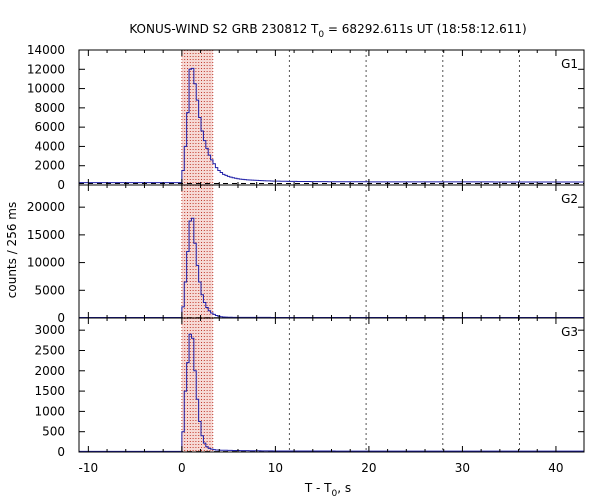 Image resolution: width=600 pixels, height=500 pixels. I want to click on g1-y-tick-label-5: 10000, so click(46, 89).